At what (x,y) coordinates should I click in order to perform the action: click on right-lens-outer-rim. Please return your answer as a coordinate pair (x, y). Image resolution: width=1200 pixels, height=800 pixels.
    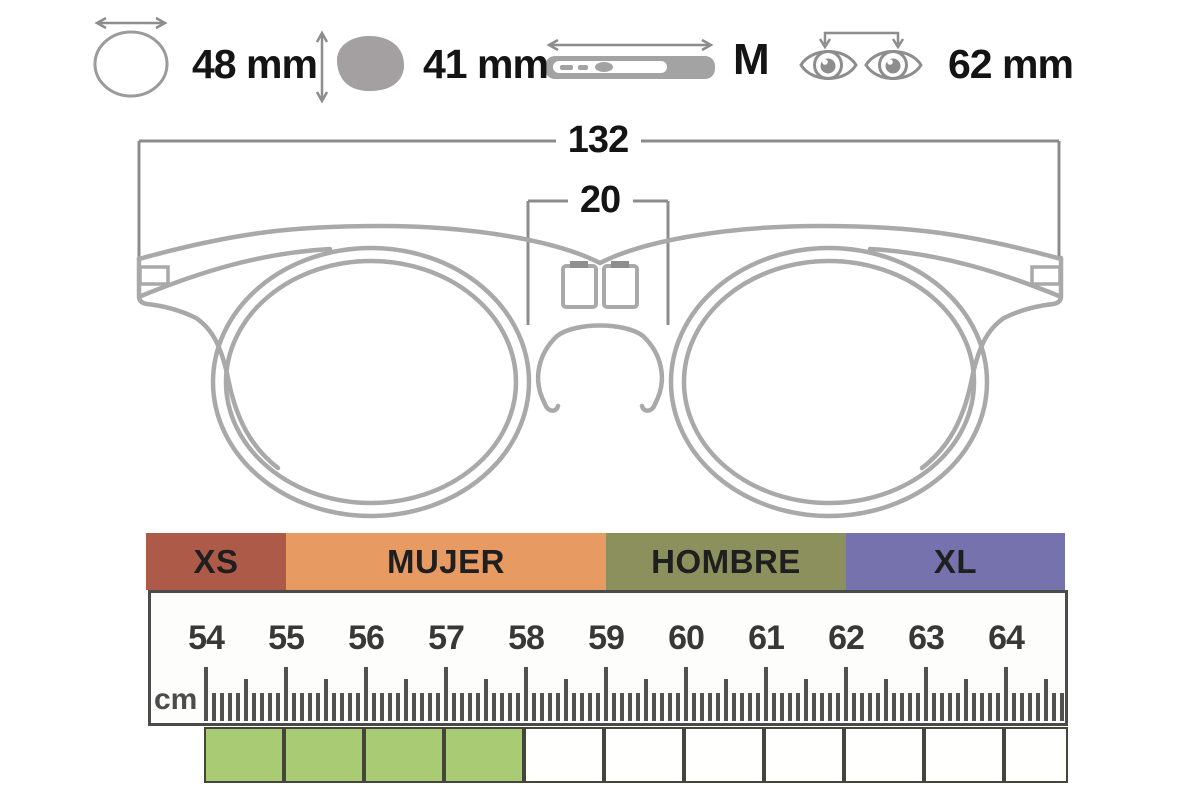
    Looking at the image, I should click on (829, 382).